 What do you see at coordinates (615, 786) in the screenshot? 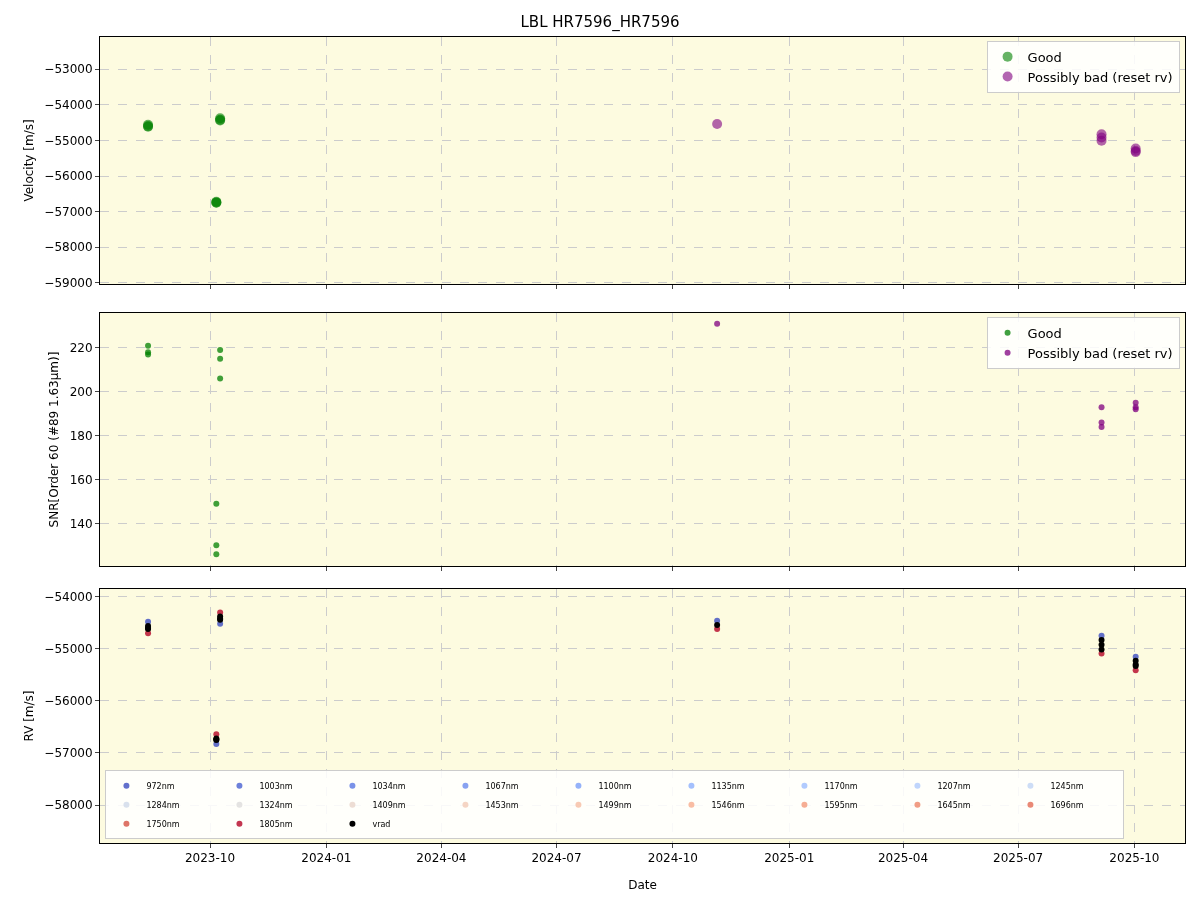
I see `legend-label: 1100nm` at bounding box center [615, 786].